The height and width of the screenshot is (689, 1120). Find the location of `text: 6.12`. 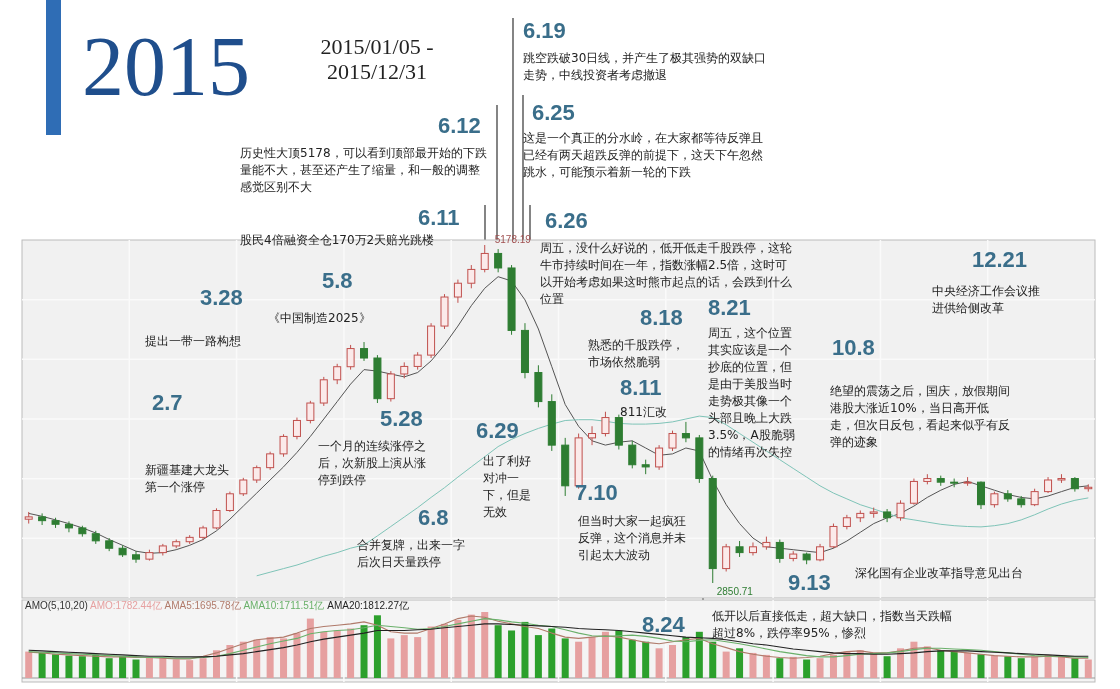

text: 6.12 is located at coordinates (459, 126).